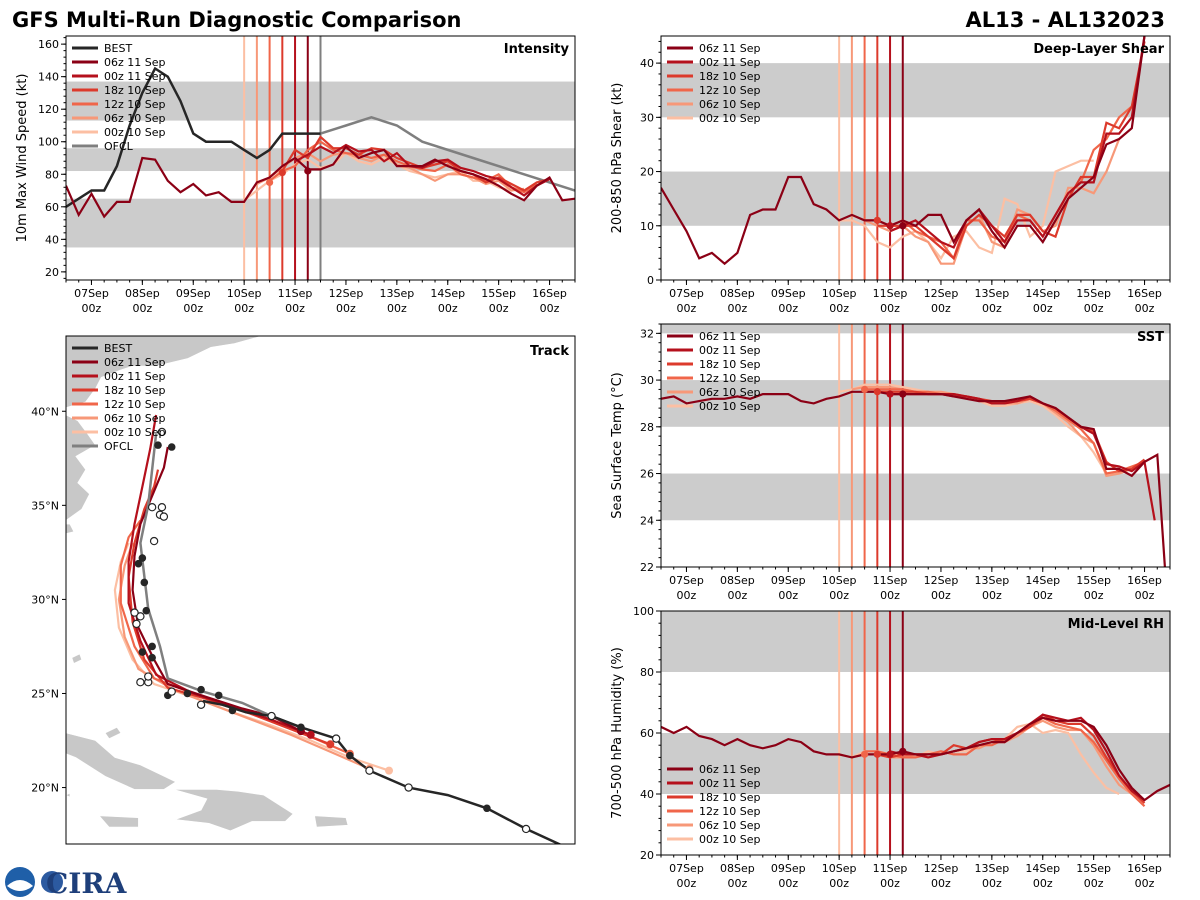 The image size is (1200, 900). Describe the element at coordinates (915, 329) in the screenshot. I see `sst-shaded-band` at that location.